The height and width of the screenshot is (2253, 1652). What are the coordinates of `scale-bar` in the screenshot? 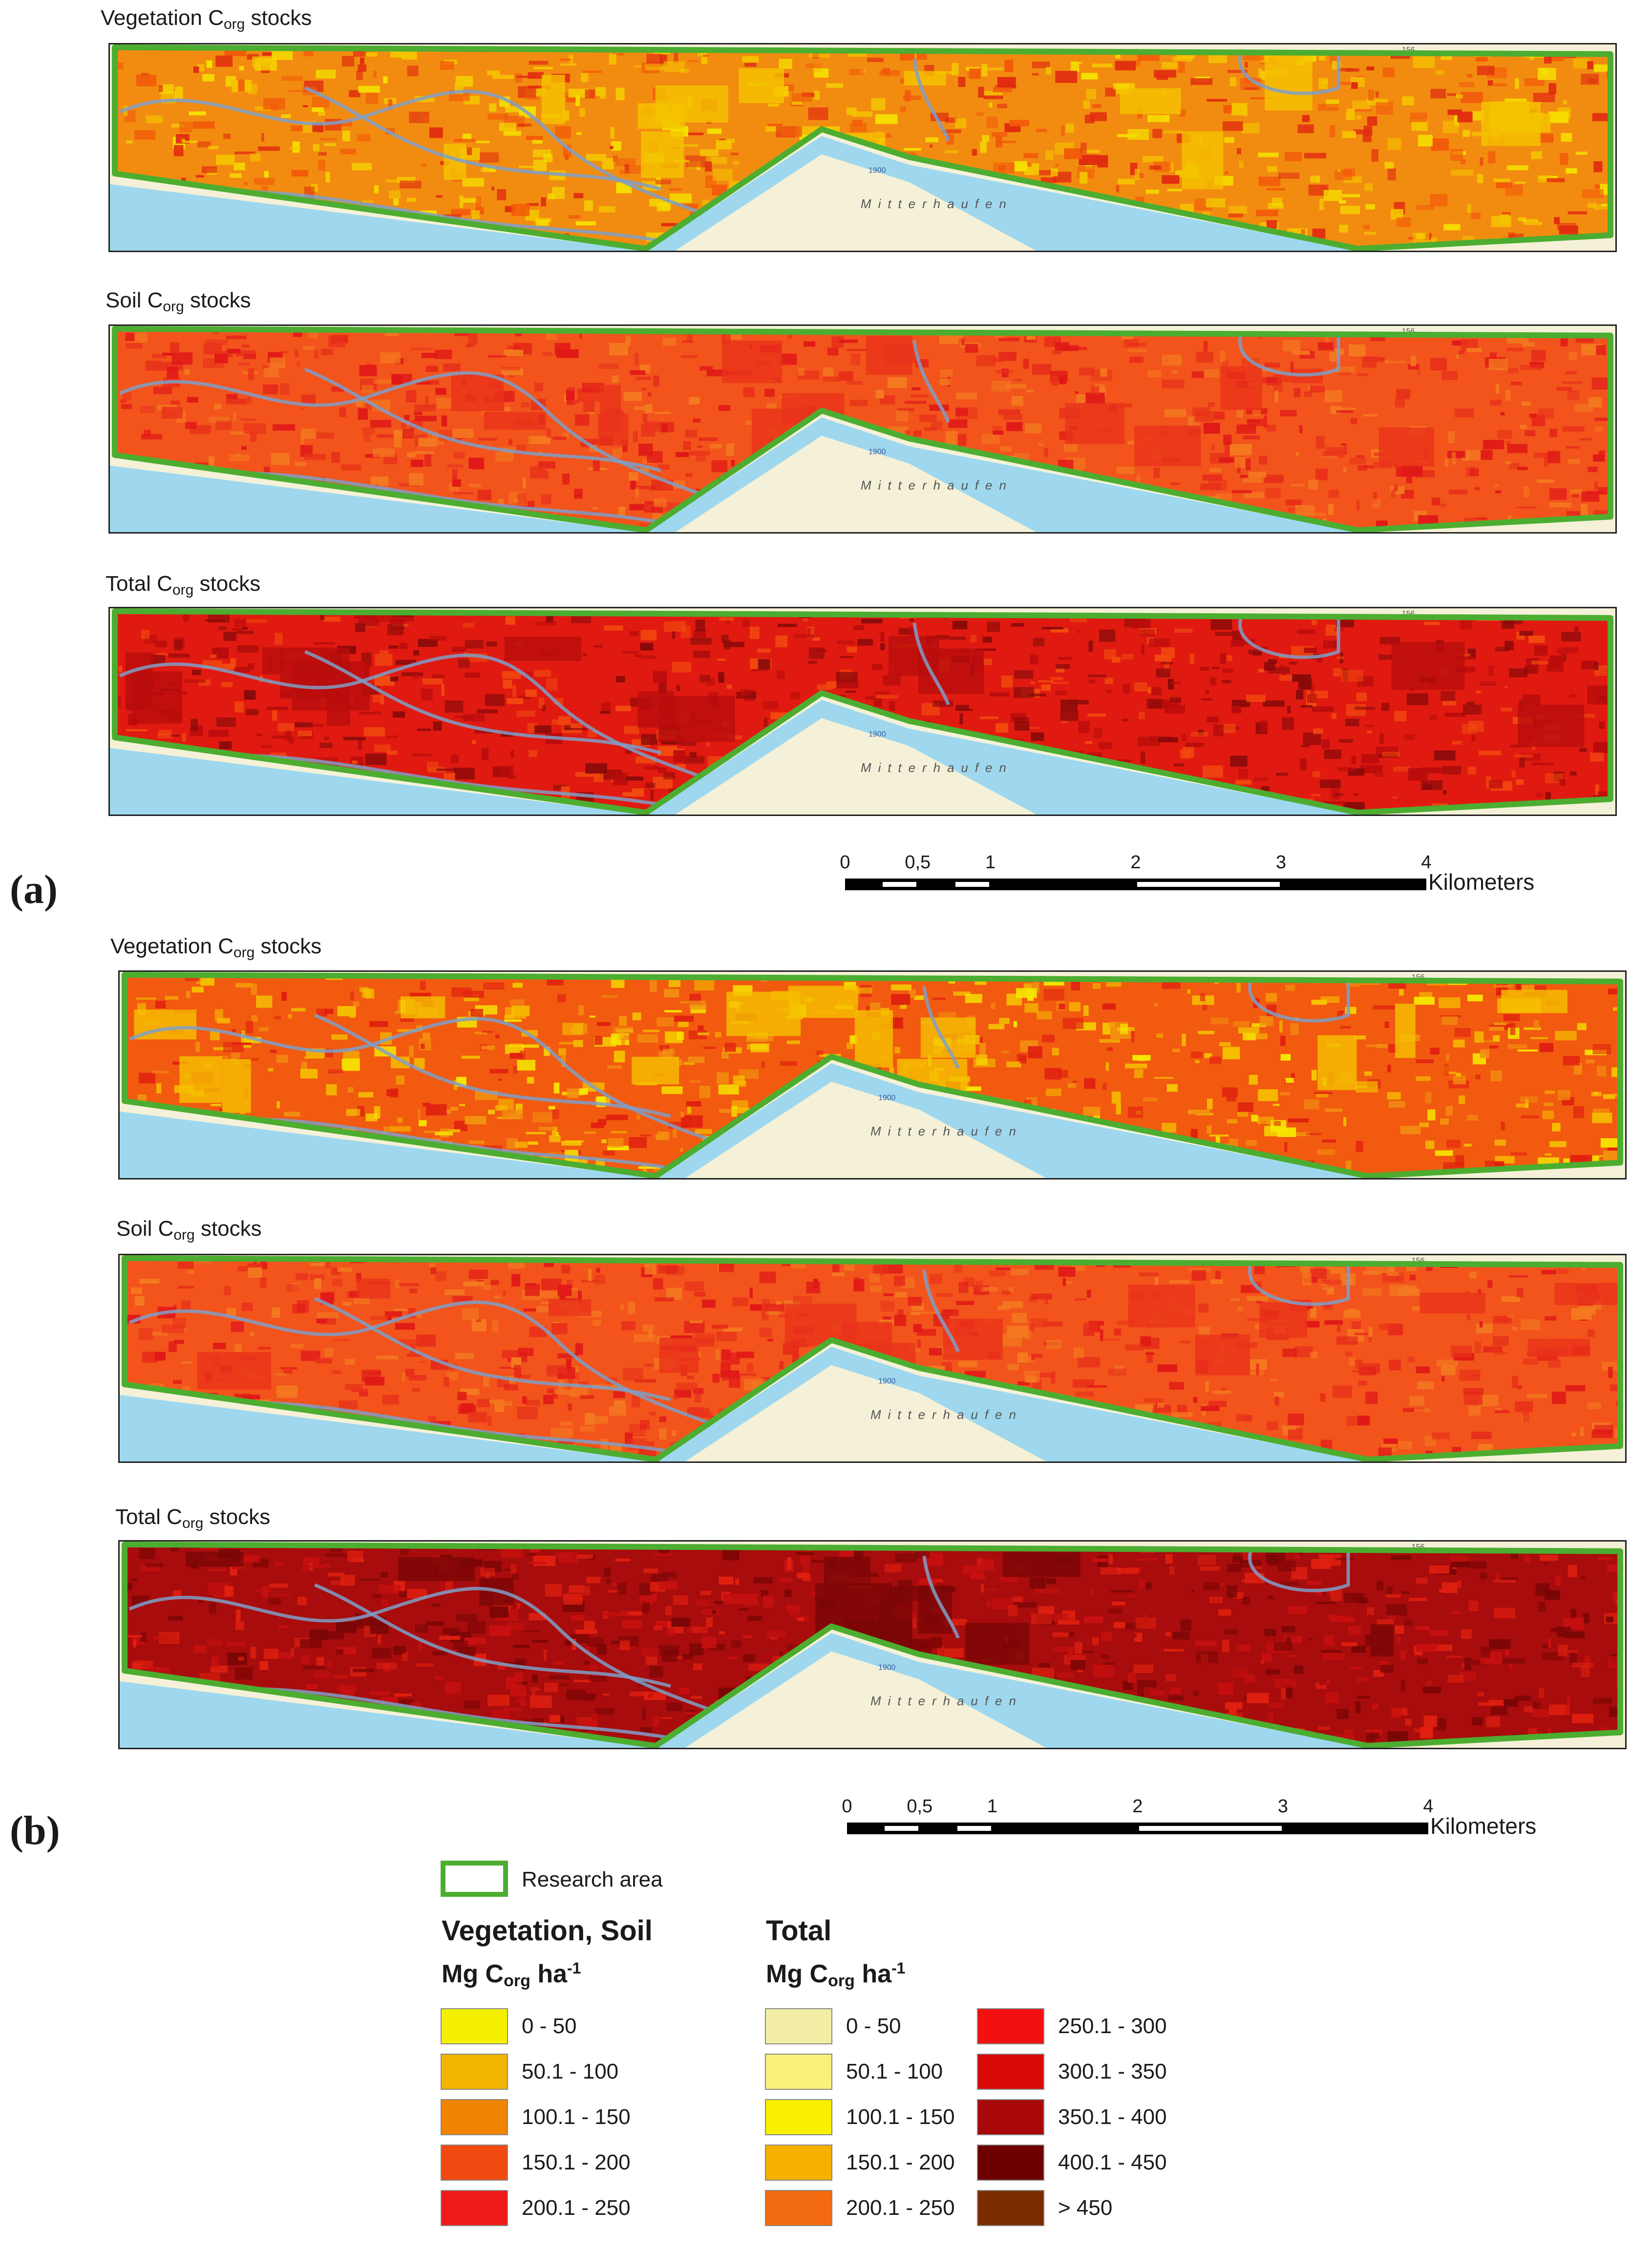 It's located at (1135, 884).